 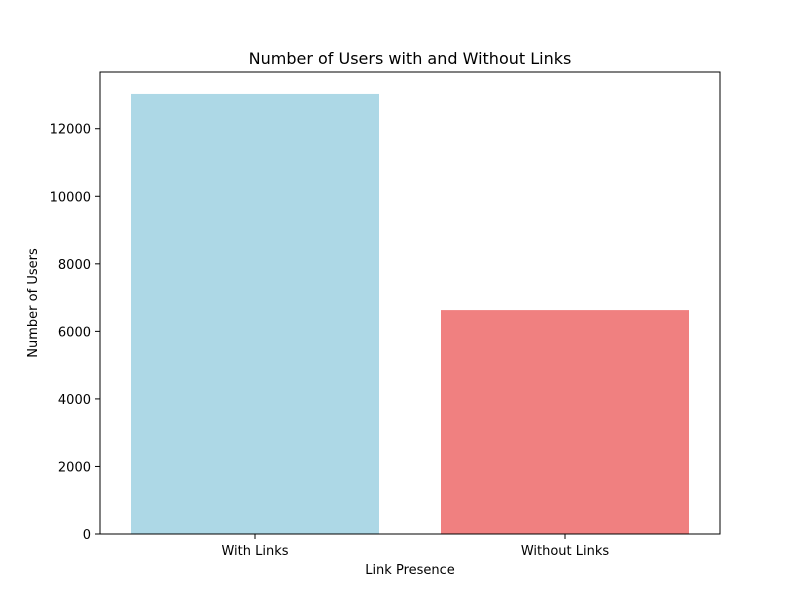 What do you see at coordinates (70, 130) in the screenshot?
I see `y-tick-label-12000: 12000` at bounding box center [70, 130].